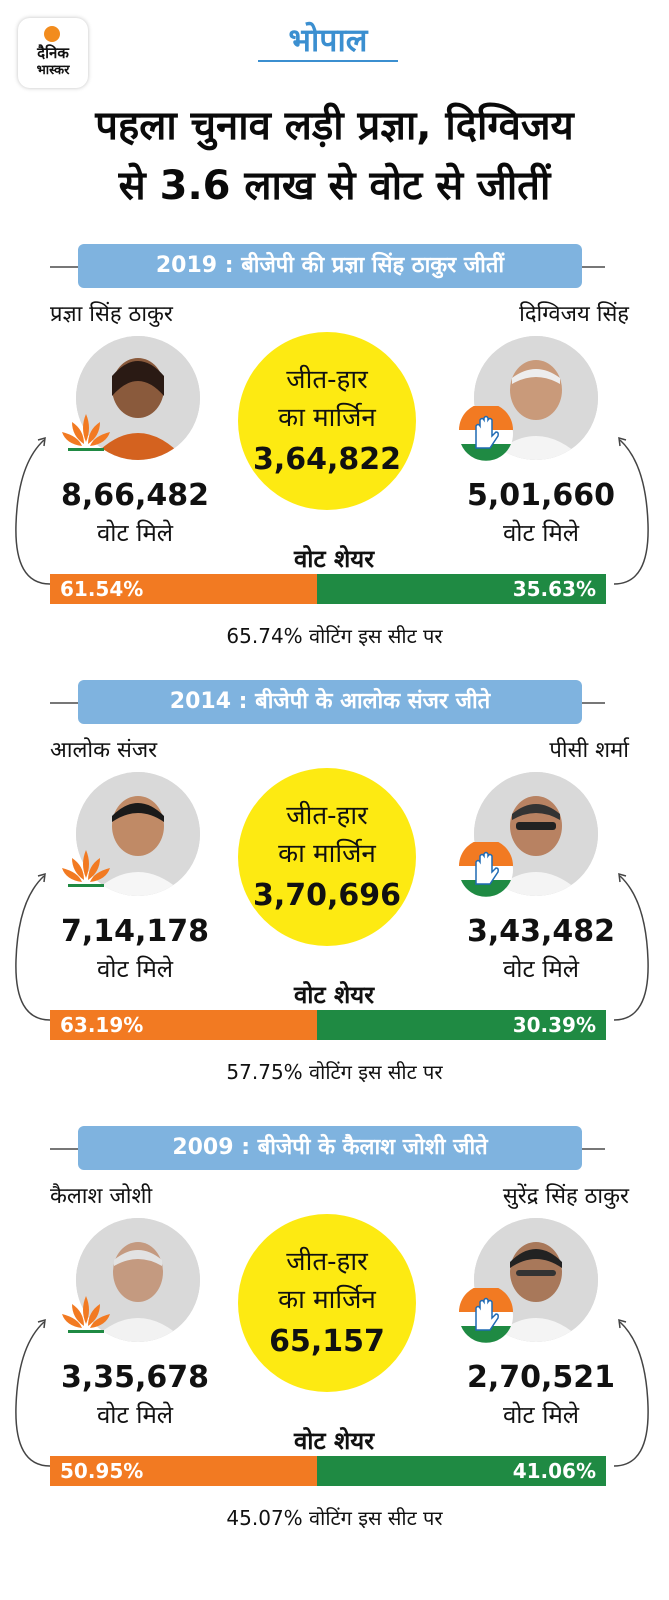  I want to click on sun-icon, so click(52, 34).